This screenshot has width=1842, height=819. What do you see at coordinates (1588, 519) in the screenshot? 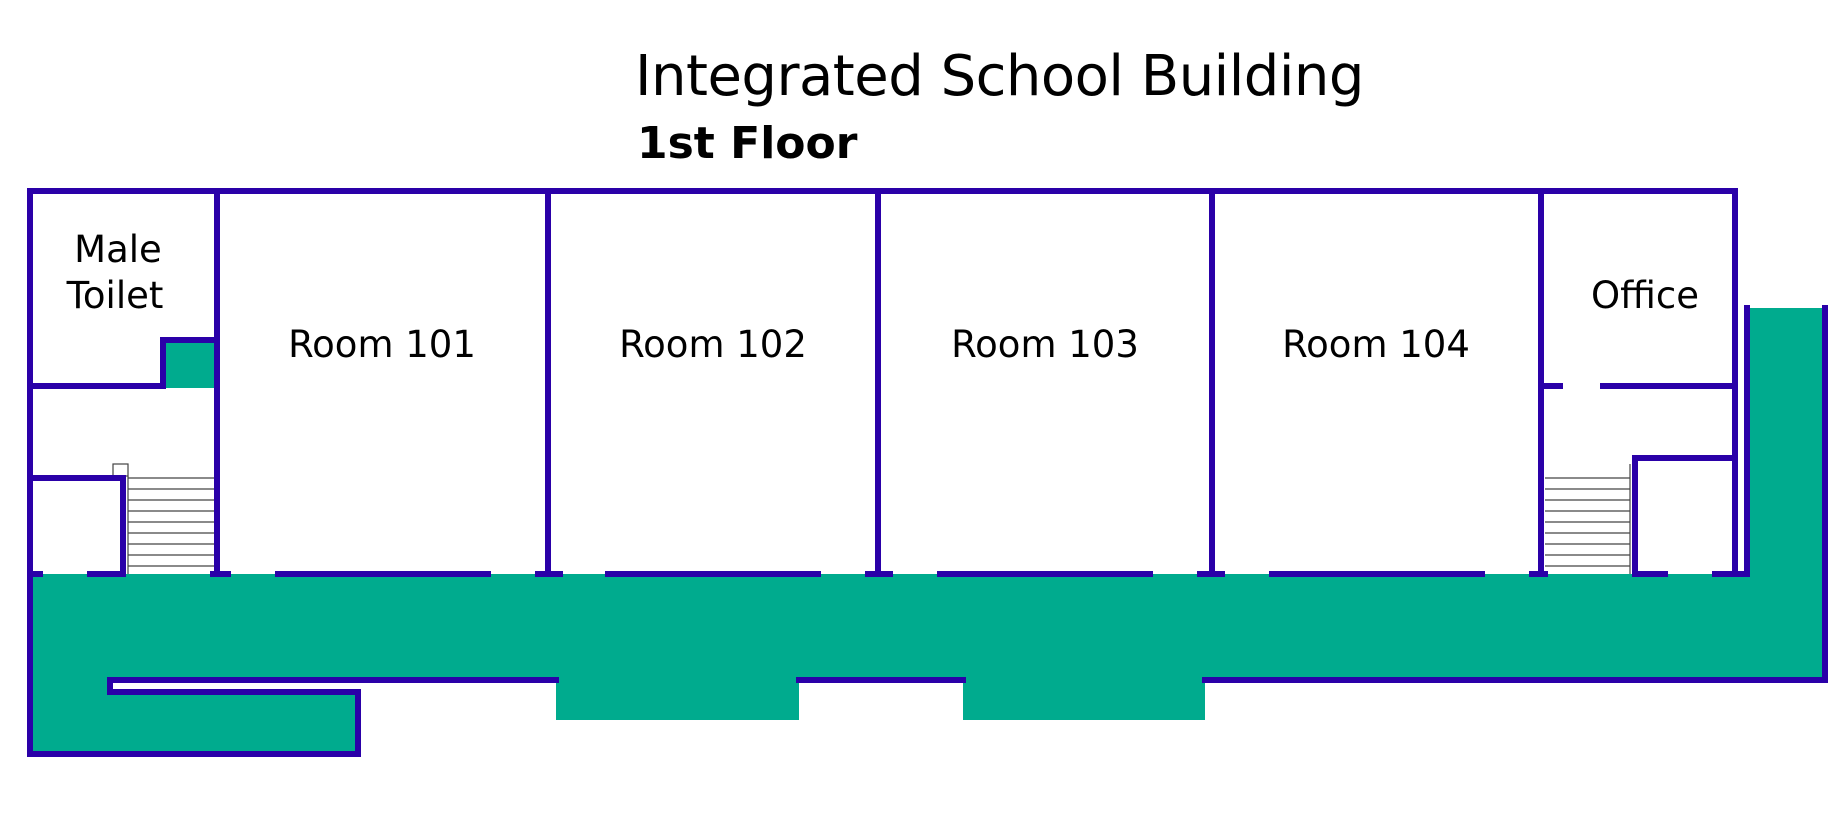
I see `staircase-right` at bounding box center [1588, 519].